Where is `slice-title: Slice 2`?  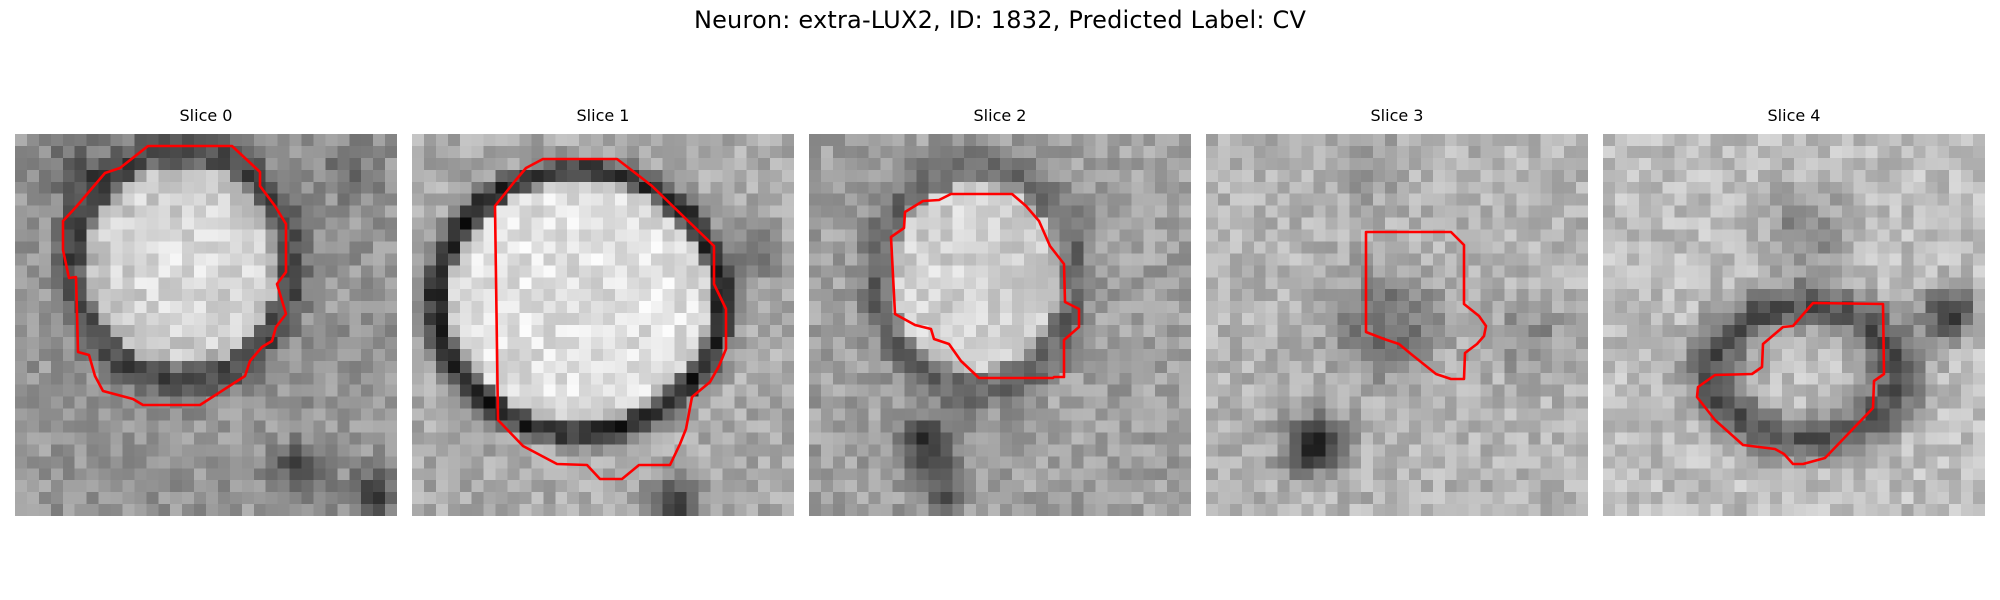
slice-title: Slice 2 is located at coordinates (1000, 115).